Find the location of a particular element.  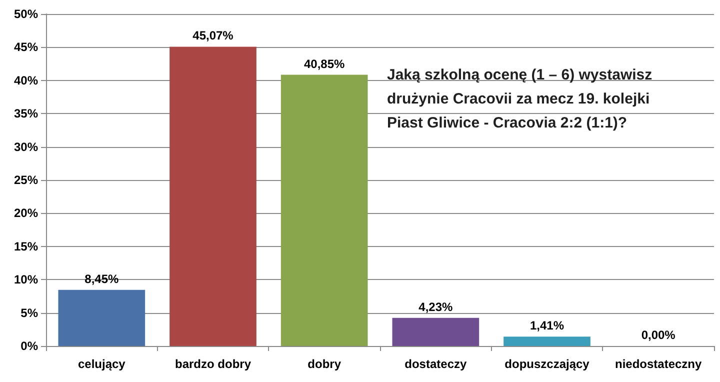

y-tick-label: 0% is located at coordinates (29, 346).